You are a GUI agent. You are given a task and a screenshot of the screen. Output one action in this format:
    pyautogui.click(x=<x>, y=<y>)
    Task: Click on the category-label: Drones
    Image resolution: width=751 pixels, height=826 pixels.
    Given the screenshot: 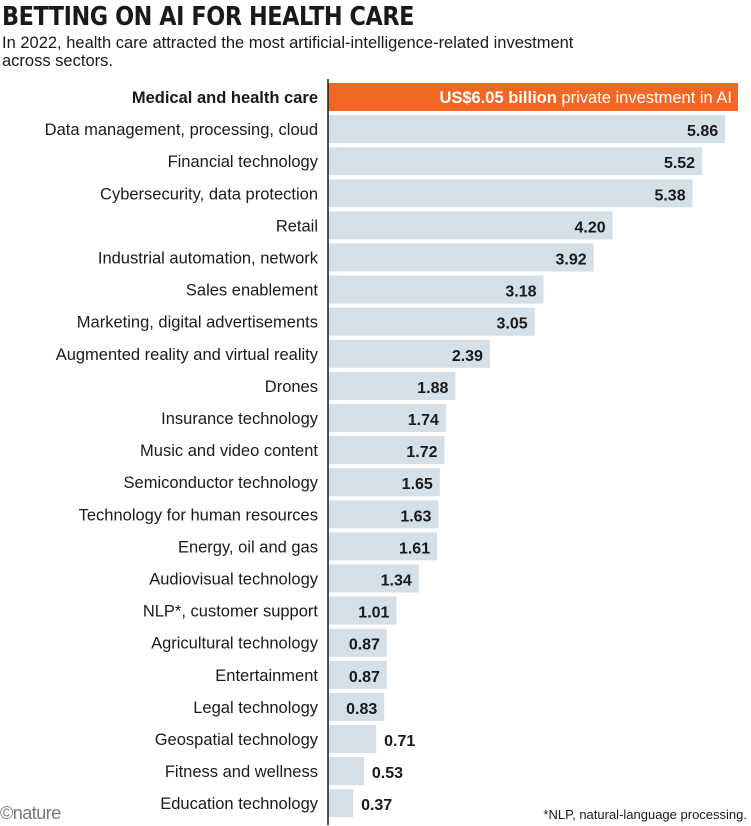 What is the action you would take?
    pyautogui.click(x=291, y=387)
    